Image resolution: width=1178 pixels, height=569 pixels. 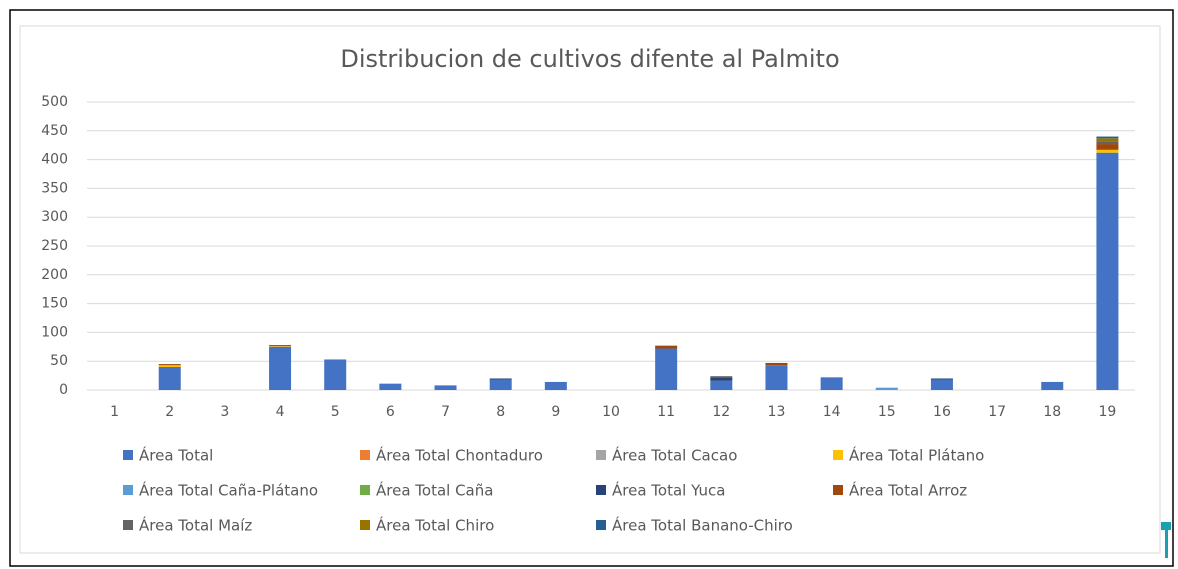 What do you see at coordinates (674, 455) in the screenshot?
I see `legend-label: Área Total Cacao` at bounding box center [674, 455].